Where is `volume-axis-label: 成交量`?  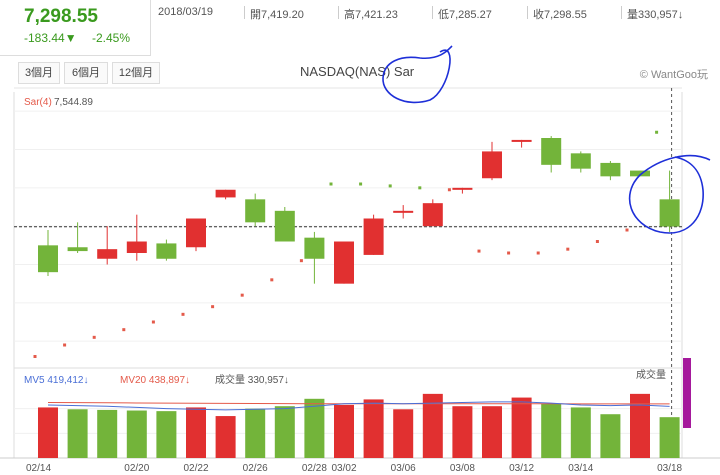
volume-axis-label: 成交量 is located at coordinates (651, 374).